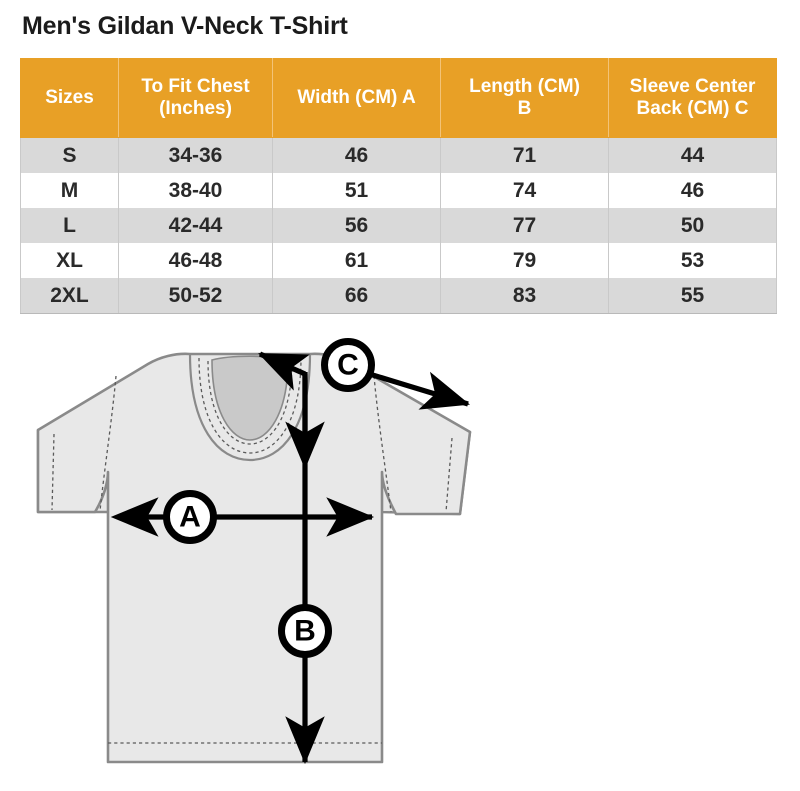 This screenshot has width=800, height=791. What do you see at coordinates (108, 443) in the screenshot?
I see `left-armhole-stitch` at bounding box center [108, 443].